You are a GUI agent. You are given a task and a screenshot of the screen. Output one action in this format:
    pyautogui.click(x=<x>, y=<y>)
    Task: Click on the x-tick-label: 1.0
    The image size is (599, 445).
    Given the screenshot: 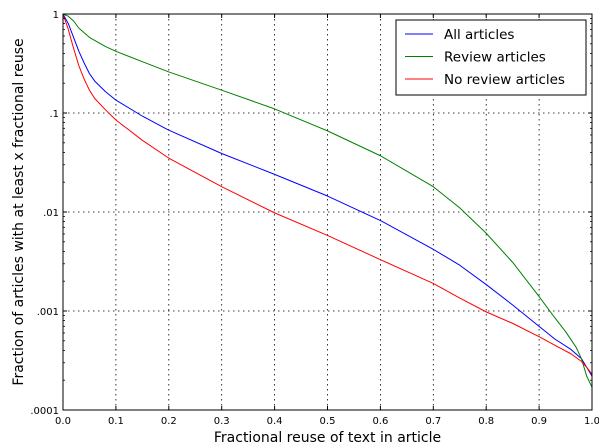 What is the action you would take?
    pyautogui.click(x=591, y=421)
    